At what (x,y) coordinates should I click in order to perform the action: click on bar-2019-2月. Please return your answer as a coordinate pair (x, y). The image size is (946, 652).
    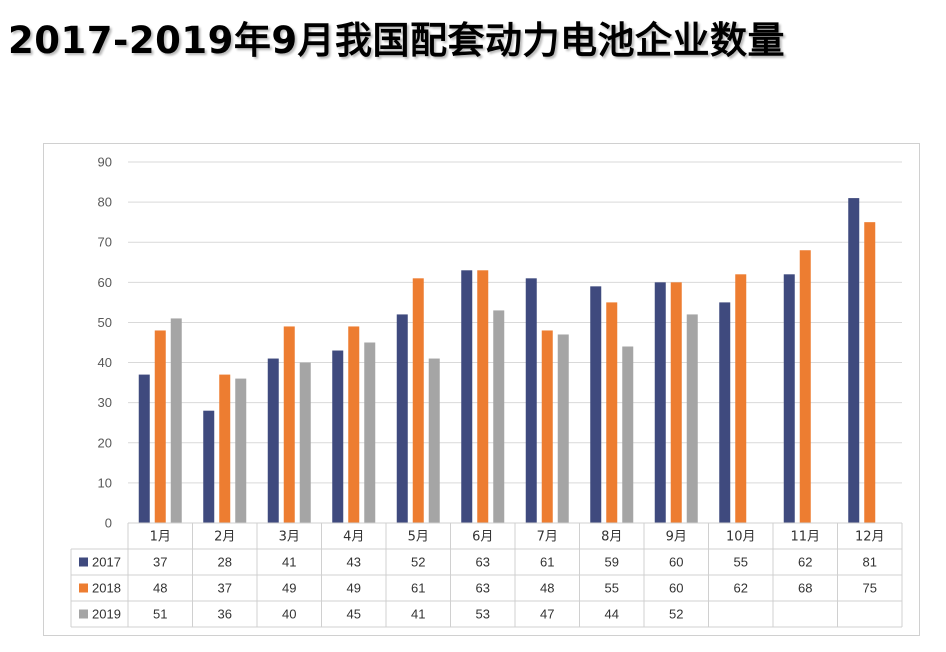
    Looking at the image, I should click on (241, 450).